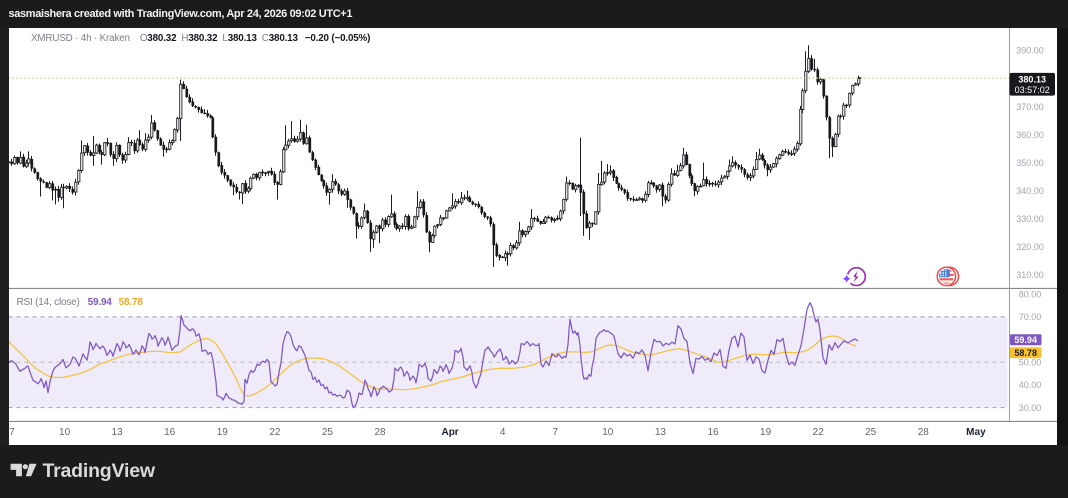 The width and height of the screenshot is (1068, 498). What do you see at coordinates (1030, 275) in the screenshot?
I see `svg-text: 310.00` at bounding box center [1030, 275].